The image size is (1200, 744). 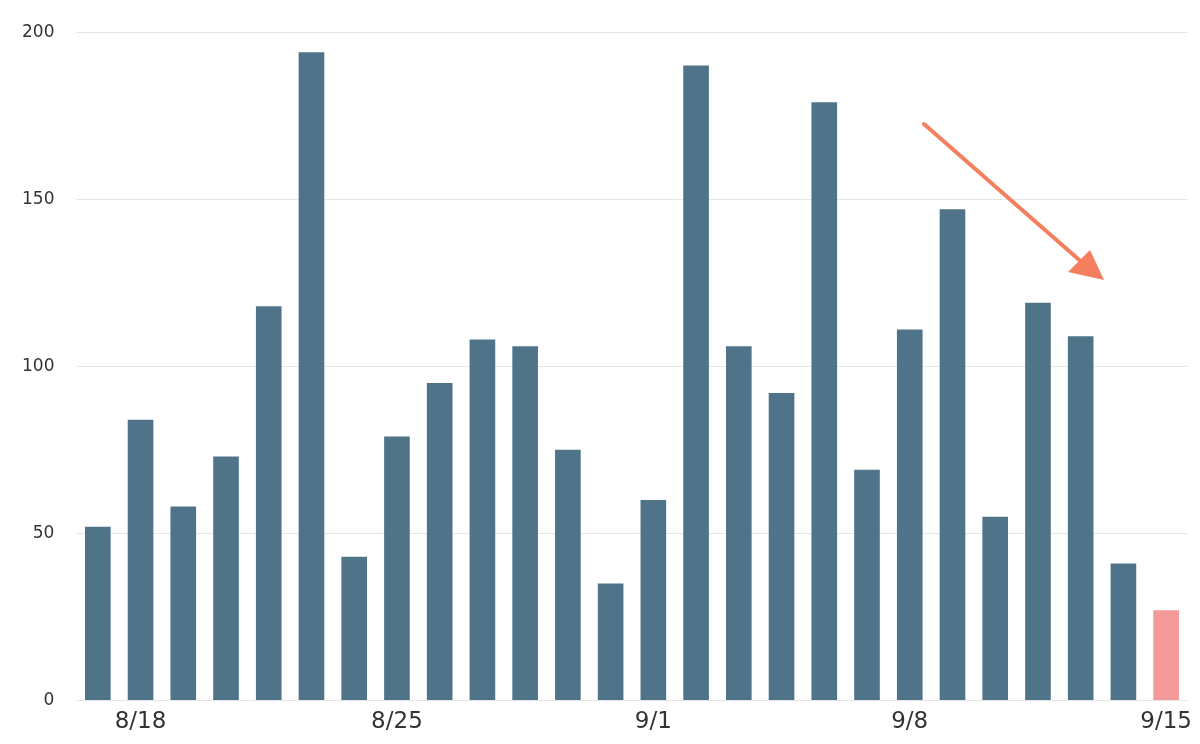 What do you see at coordinates (38, 197) in the screenshot?
I see `y-tick-label: 150` at bounding box center [38, 197].